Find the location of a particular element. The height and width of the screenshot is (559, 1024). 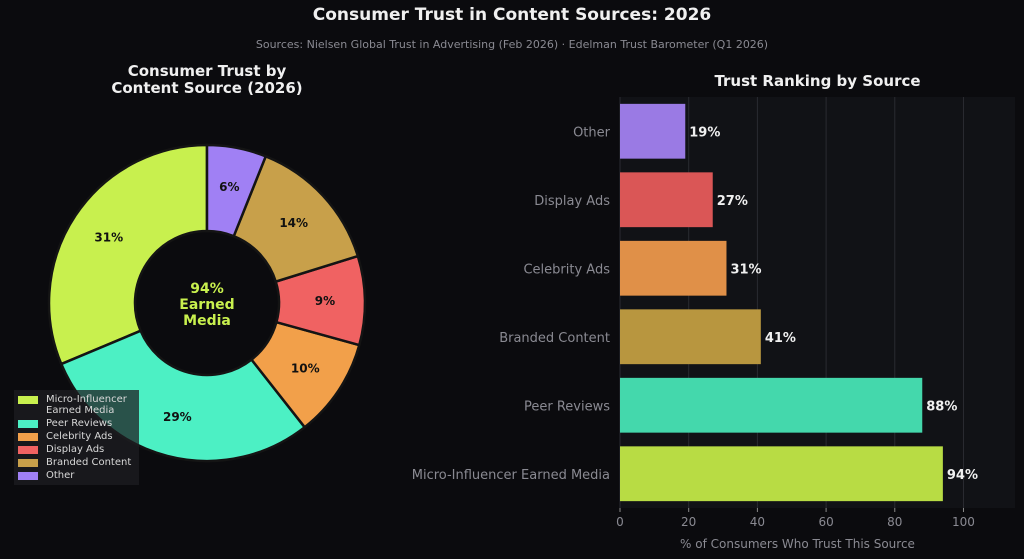

bar-value-label: 27% is located at coordinates (732, 201).